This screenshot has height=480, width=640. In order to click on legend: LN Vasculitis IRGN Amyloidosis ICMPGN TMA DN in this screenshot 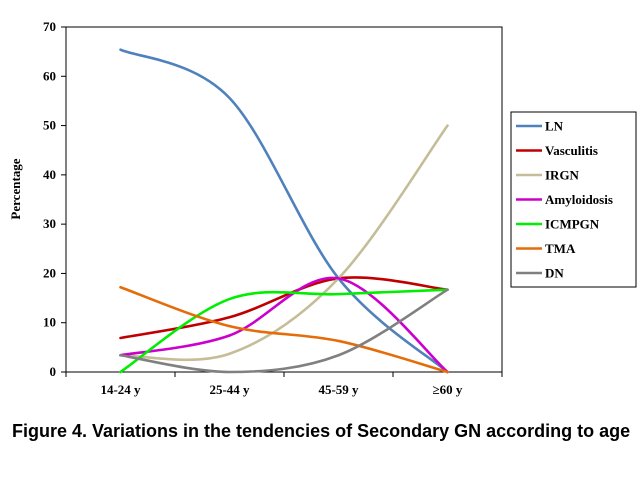, I will do `click(573, 199)`.